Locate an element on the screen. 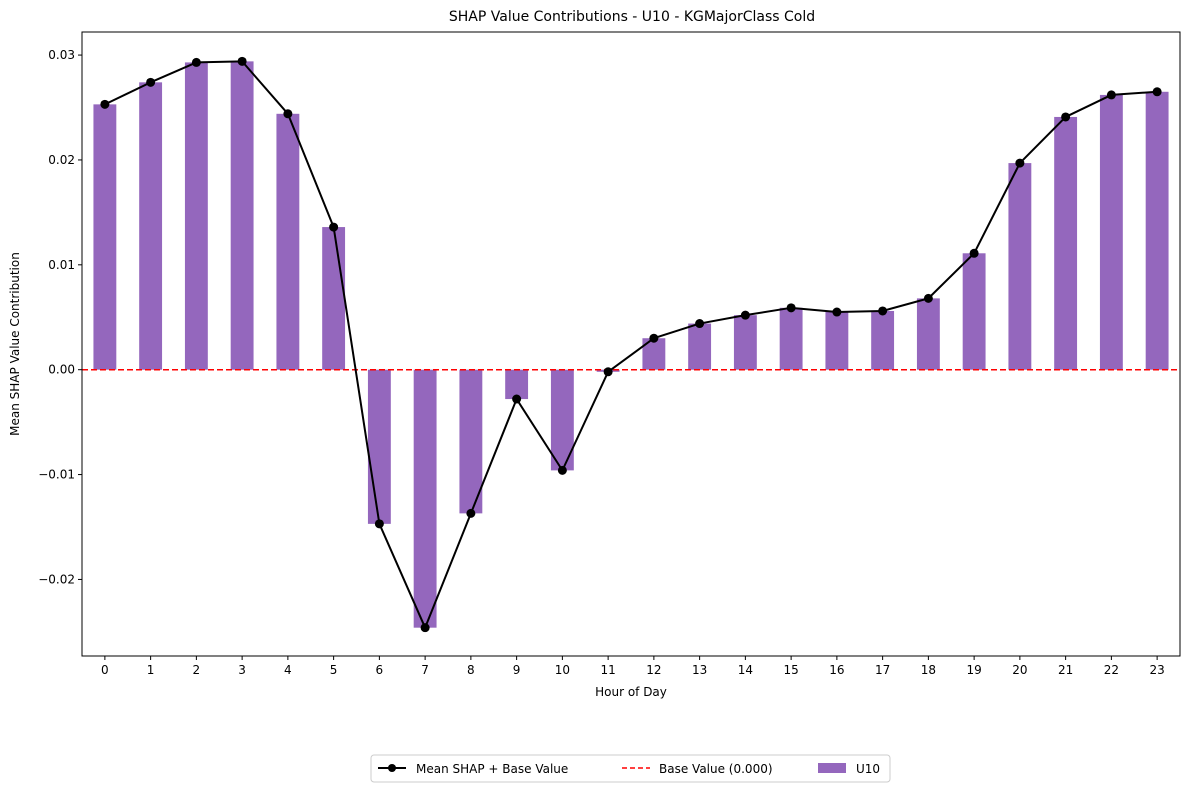 The width and height of the screenshot is (1189, 791). x-tick-label: 19 is located at coordinates (973, 670).